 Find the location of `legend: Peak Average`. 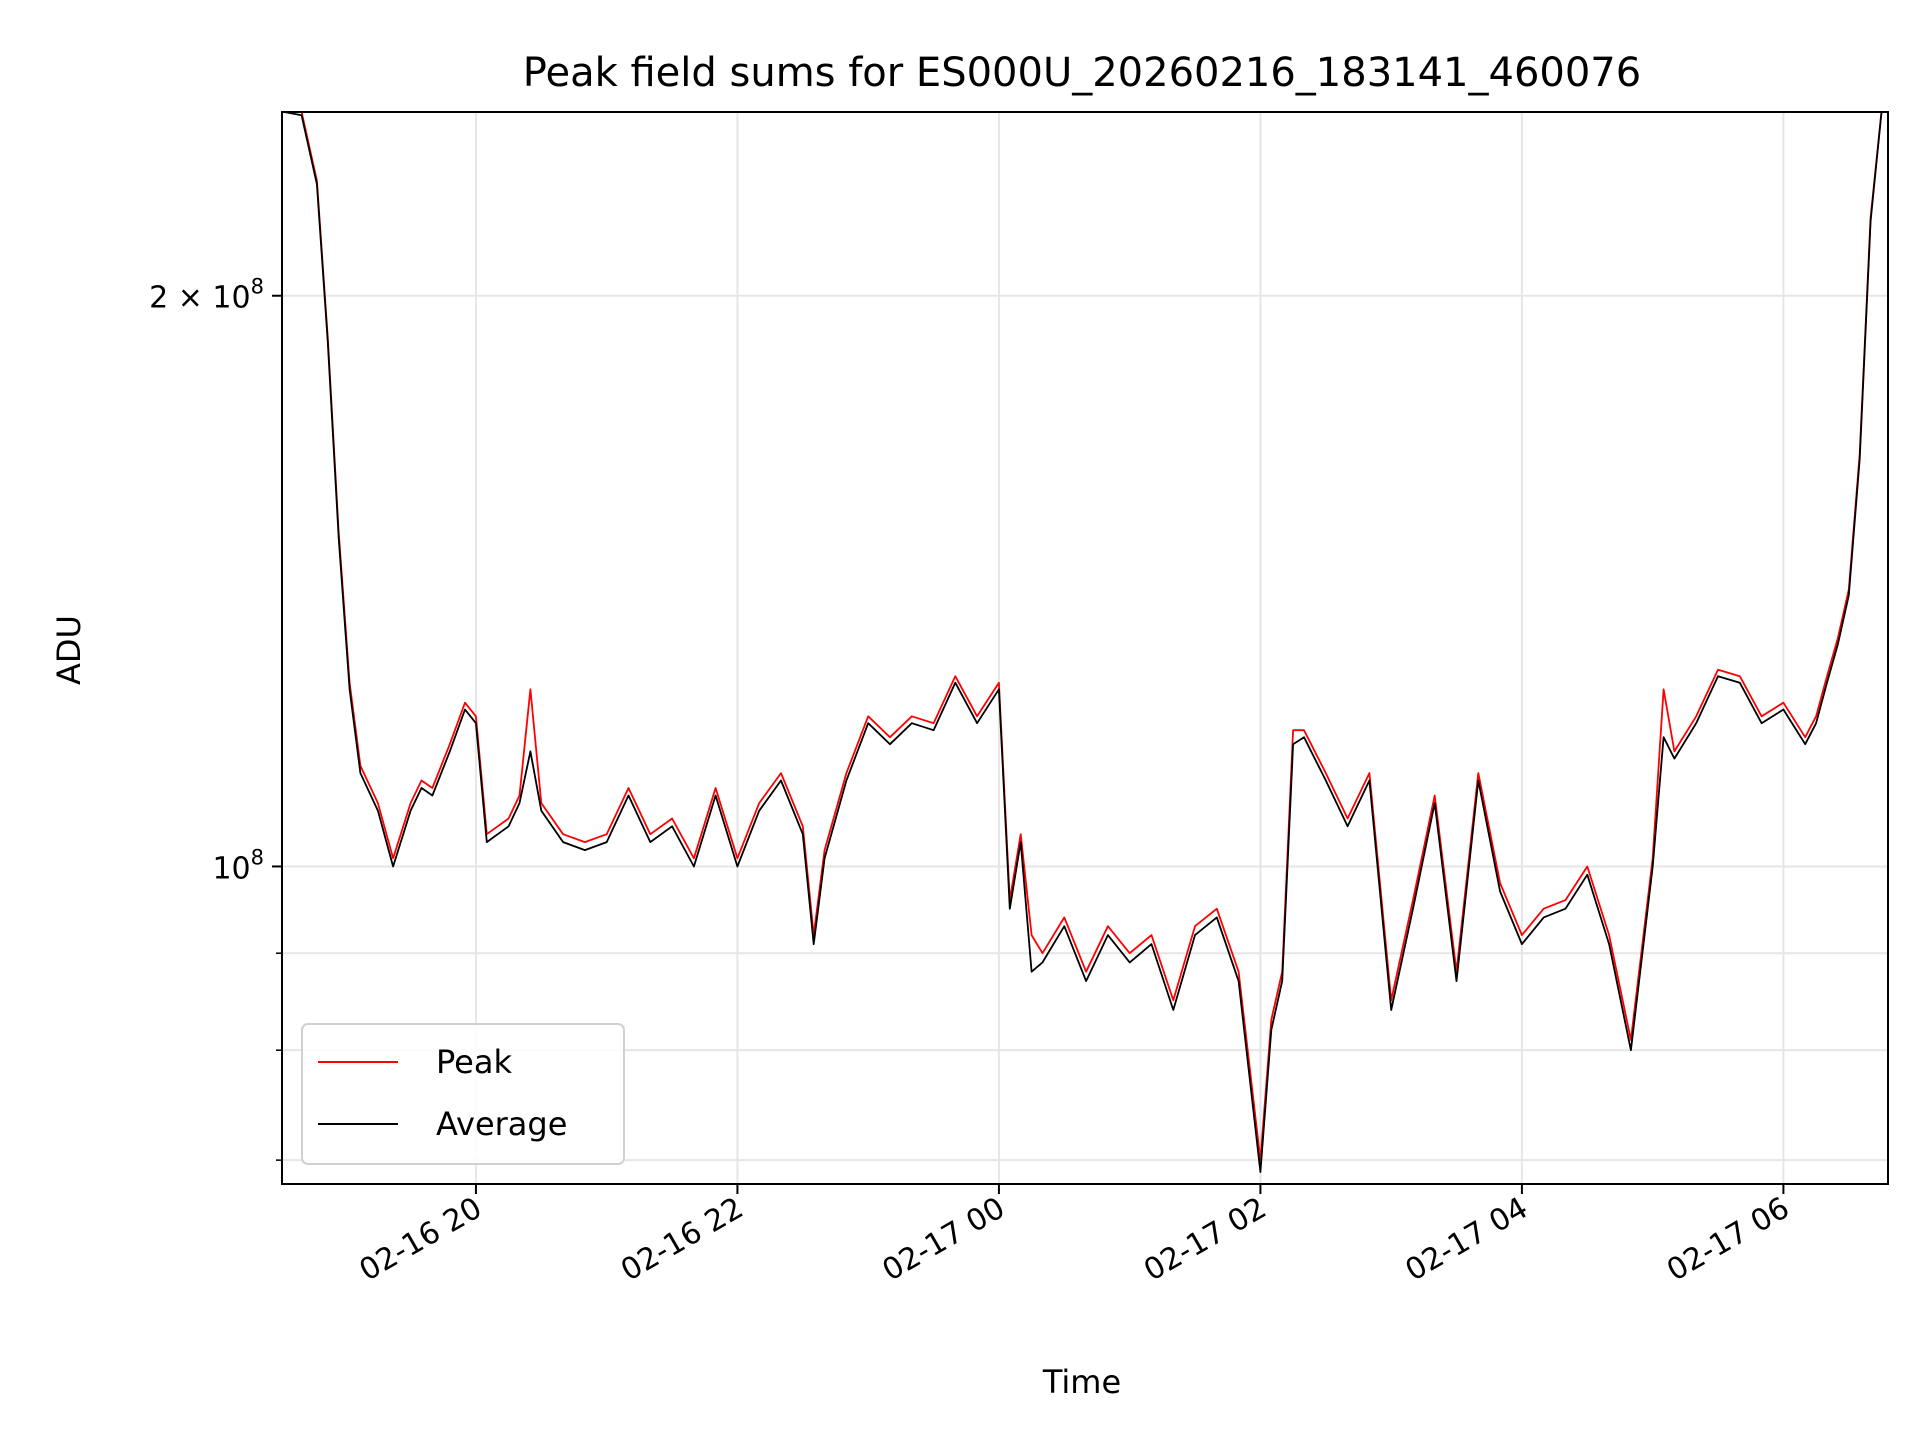

legend: Peak Average is located at coordinates (463, 1094).